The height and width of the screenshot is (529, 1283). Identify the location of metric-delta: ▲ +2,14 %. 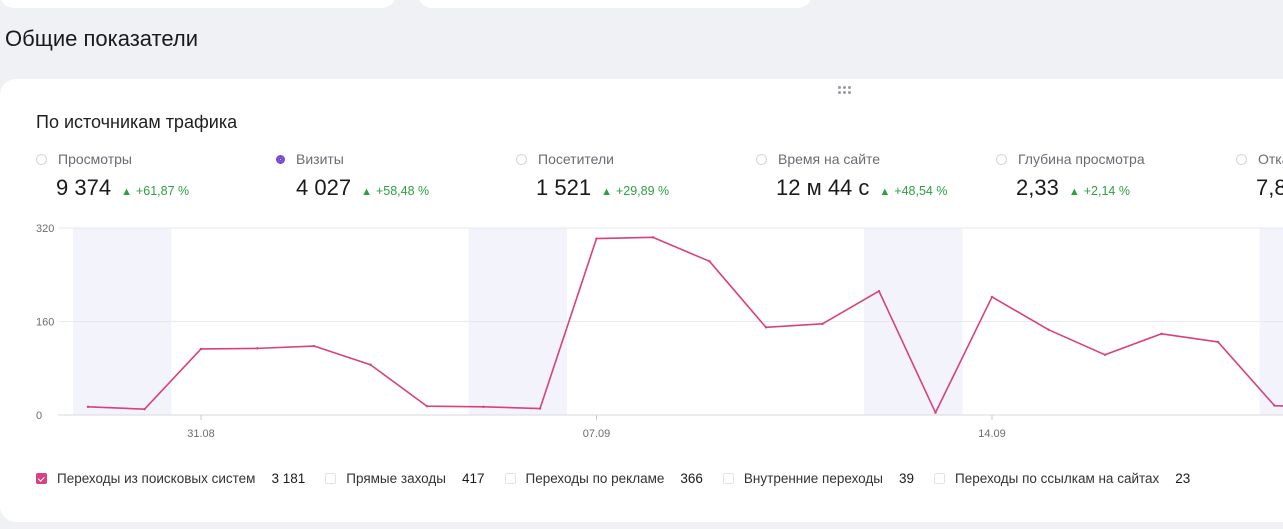
(1099, 191).